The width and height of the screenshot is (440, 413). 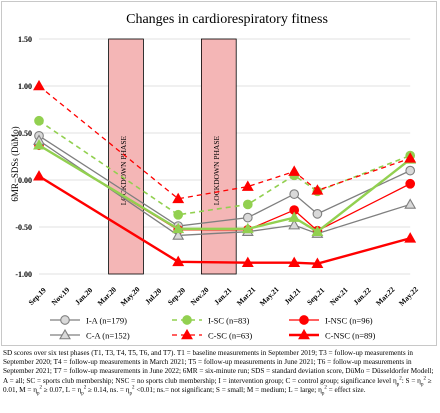 I want to click on x-tick-label: Jul.20, so click(x=153, y=296).